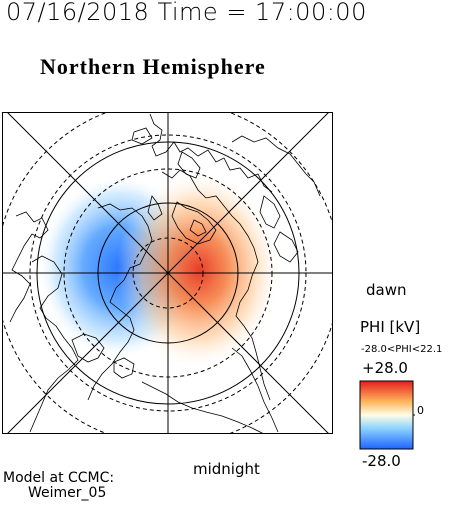 This screenshot has height=508, width=470. Describe the element at coordinates (67, 493) in the screenshot. I see `model-credit-line2: Weimer_05` at that location.